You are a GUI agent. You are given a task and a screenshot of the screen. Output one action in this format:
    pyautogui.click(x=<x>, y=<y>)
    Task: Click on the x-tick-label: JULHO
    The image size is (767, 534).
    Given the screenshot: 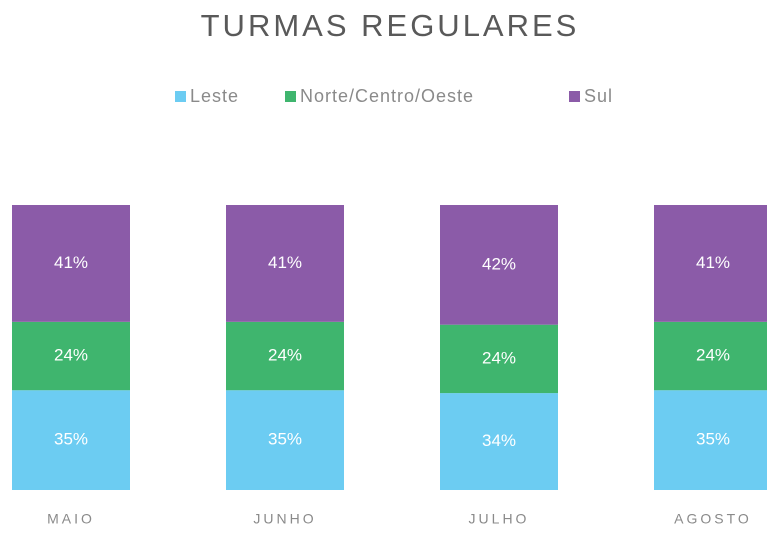 What is the action you would take?
    pyautogui.click(x=499, y=519)
    